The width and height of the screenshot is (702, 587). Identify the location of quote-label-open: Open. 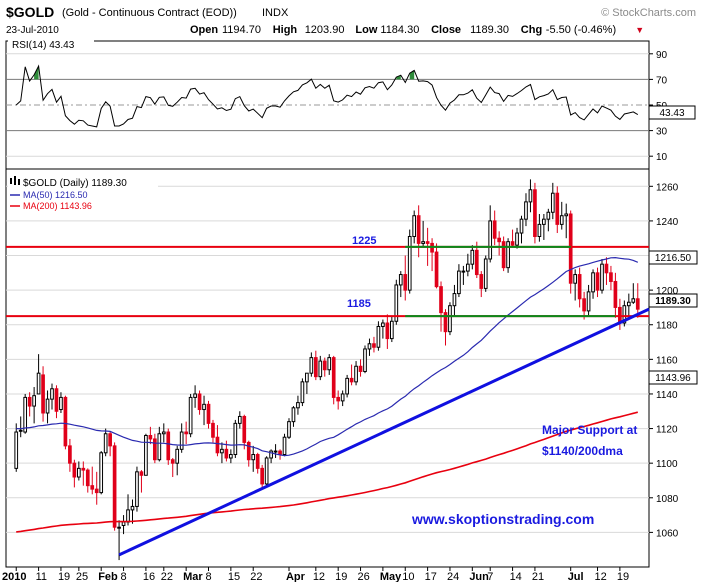
(204, 30).